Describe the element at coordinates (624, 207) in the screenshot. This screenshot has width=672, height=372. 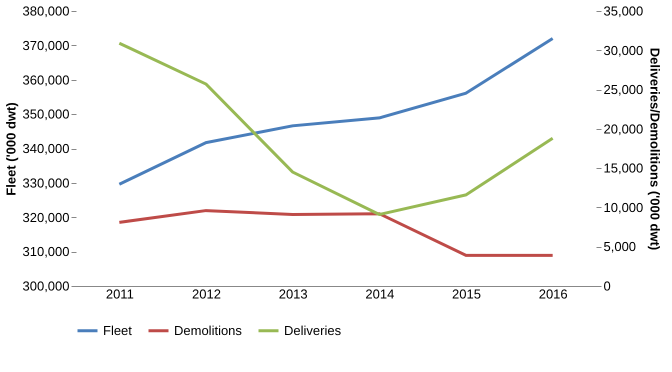
I see `y2-tick-label: 10,000` at that location.